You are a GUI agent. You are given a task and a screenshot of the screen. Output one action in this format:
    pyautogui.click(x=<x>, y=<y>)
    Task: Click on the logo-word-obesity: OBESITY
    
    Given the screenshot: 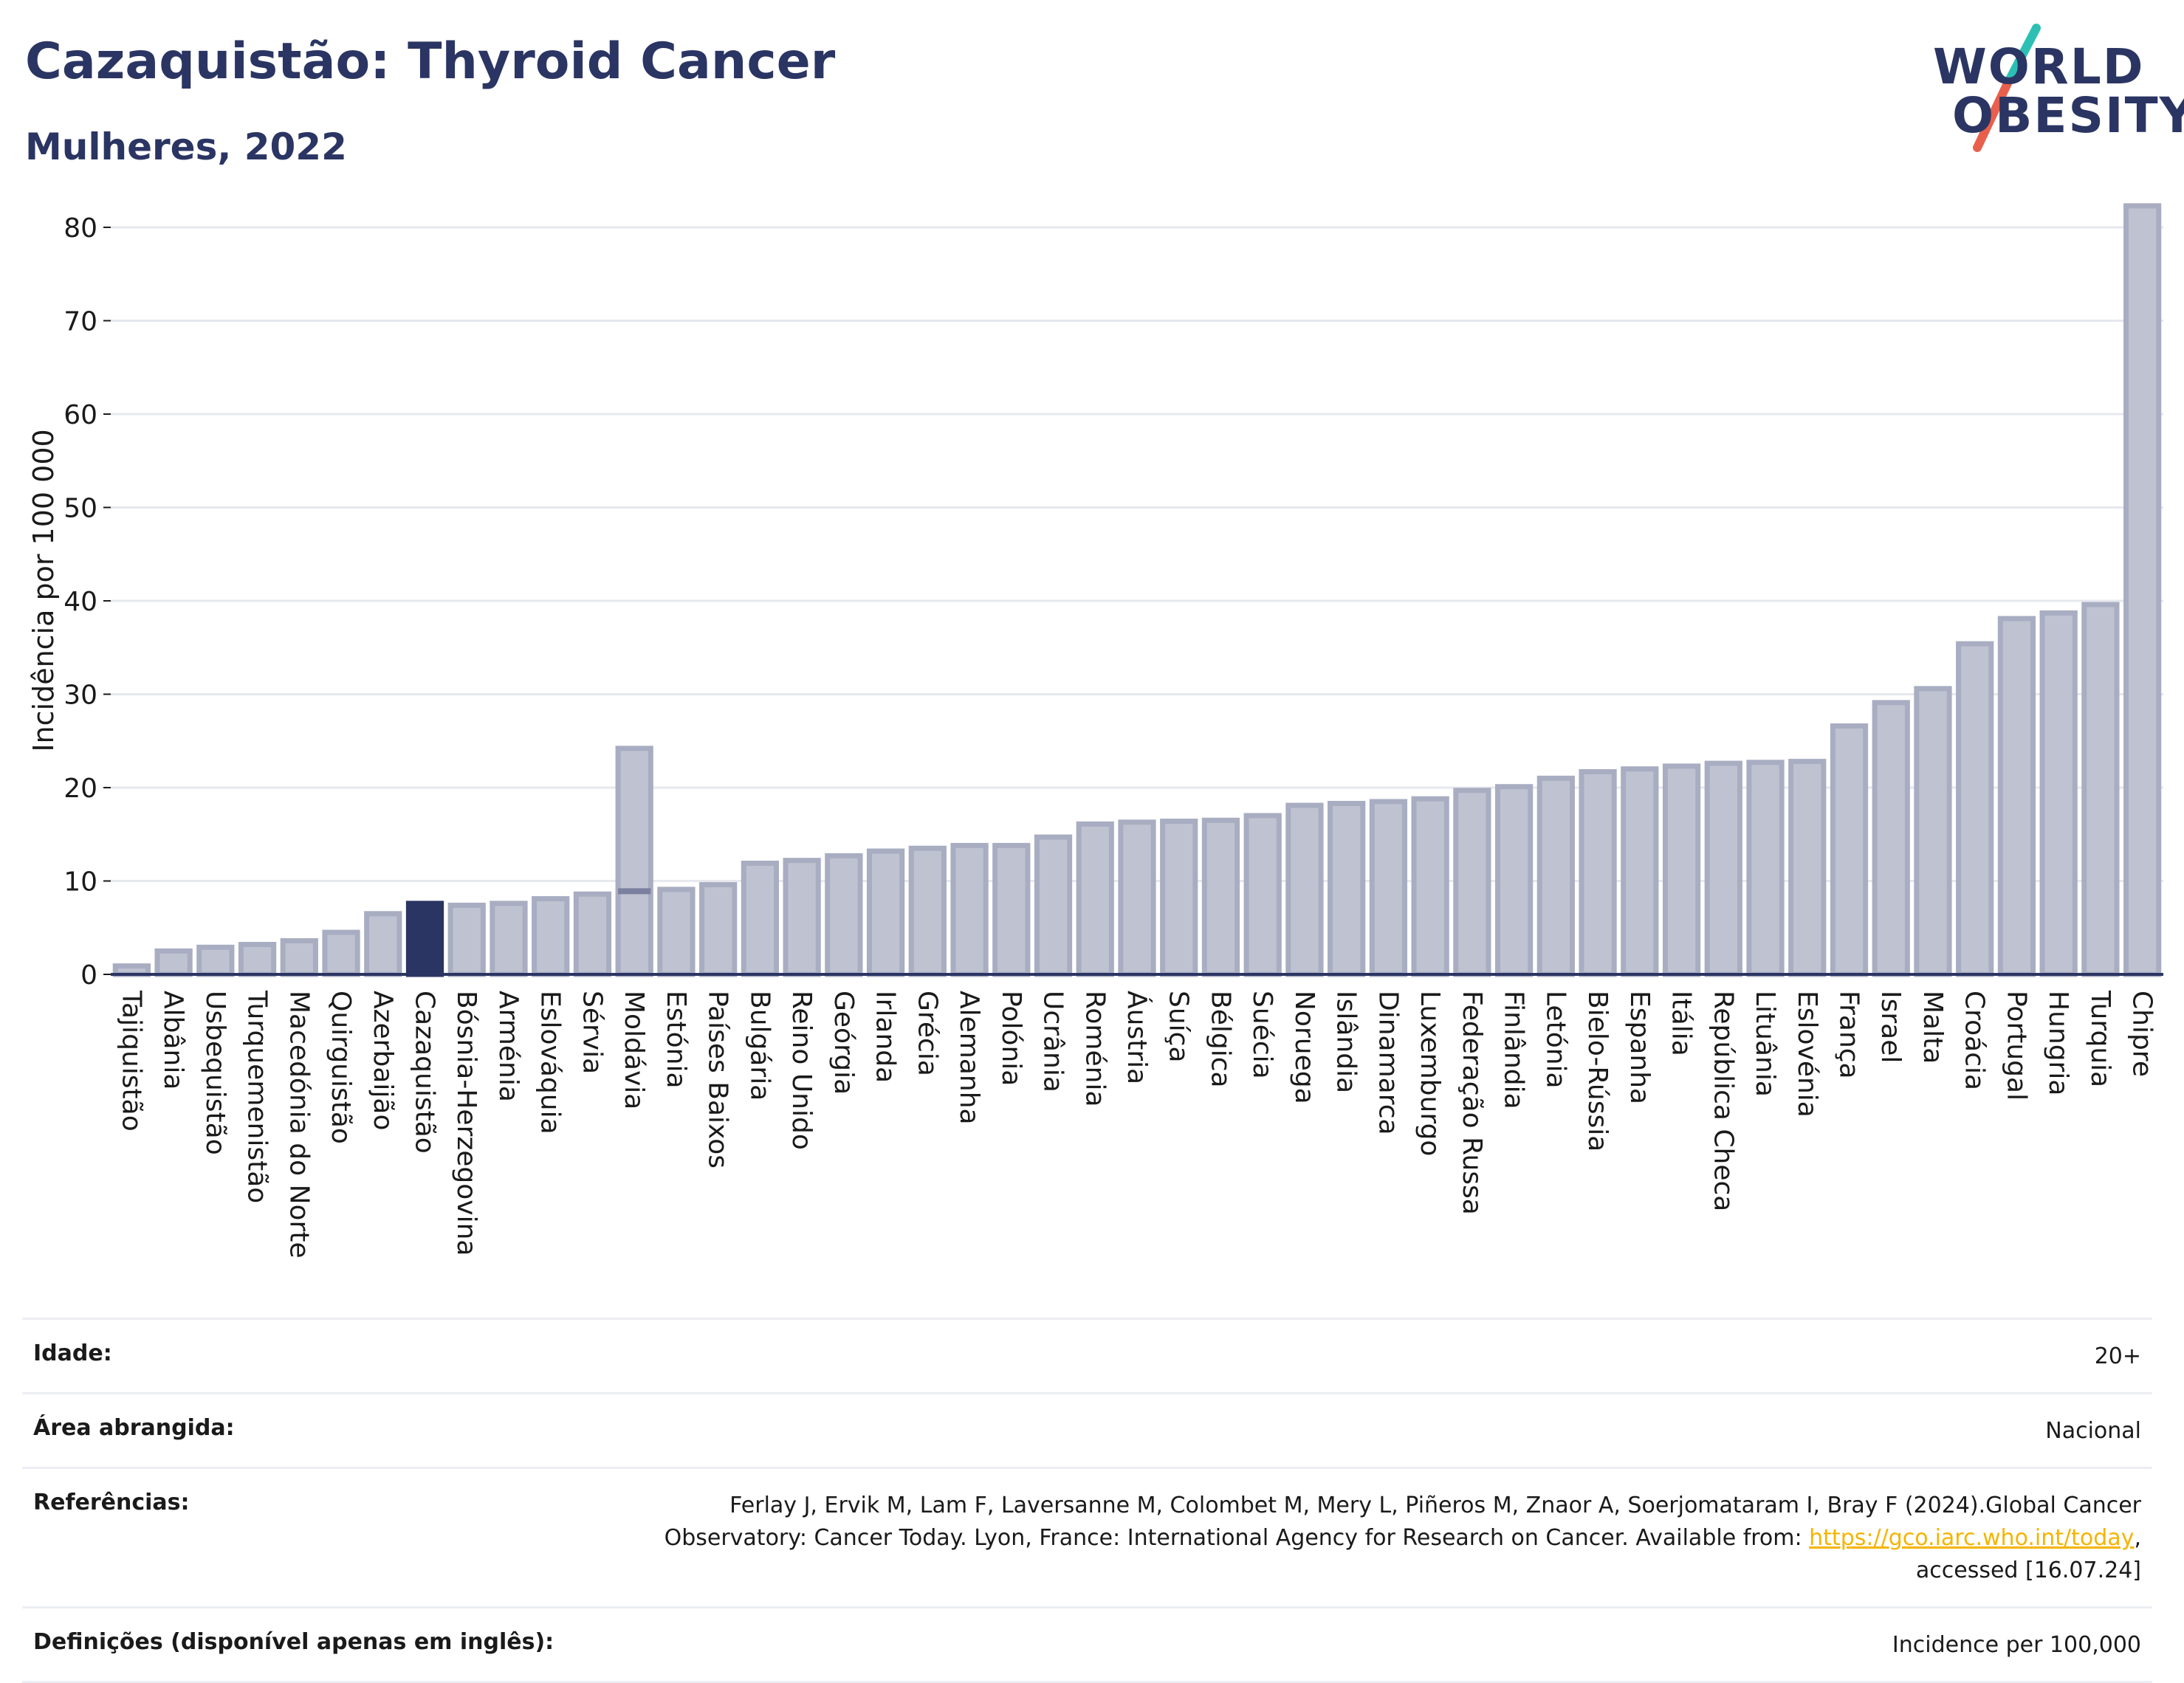 What is the action you would take?
    pyautogui.click(x=2068, y=115)
    